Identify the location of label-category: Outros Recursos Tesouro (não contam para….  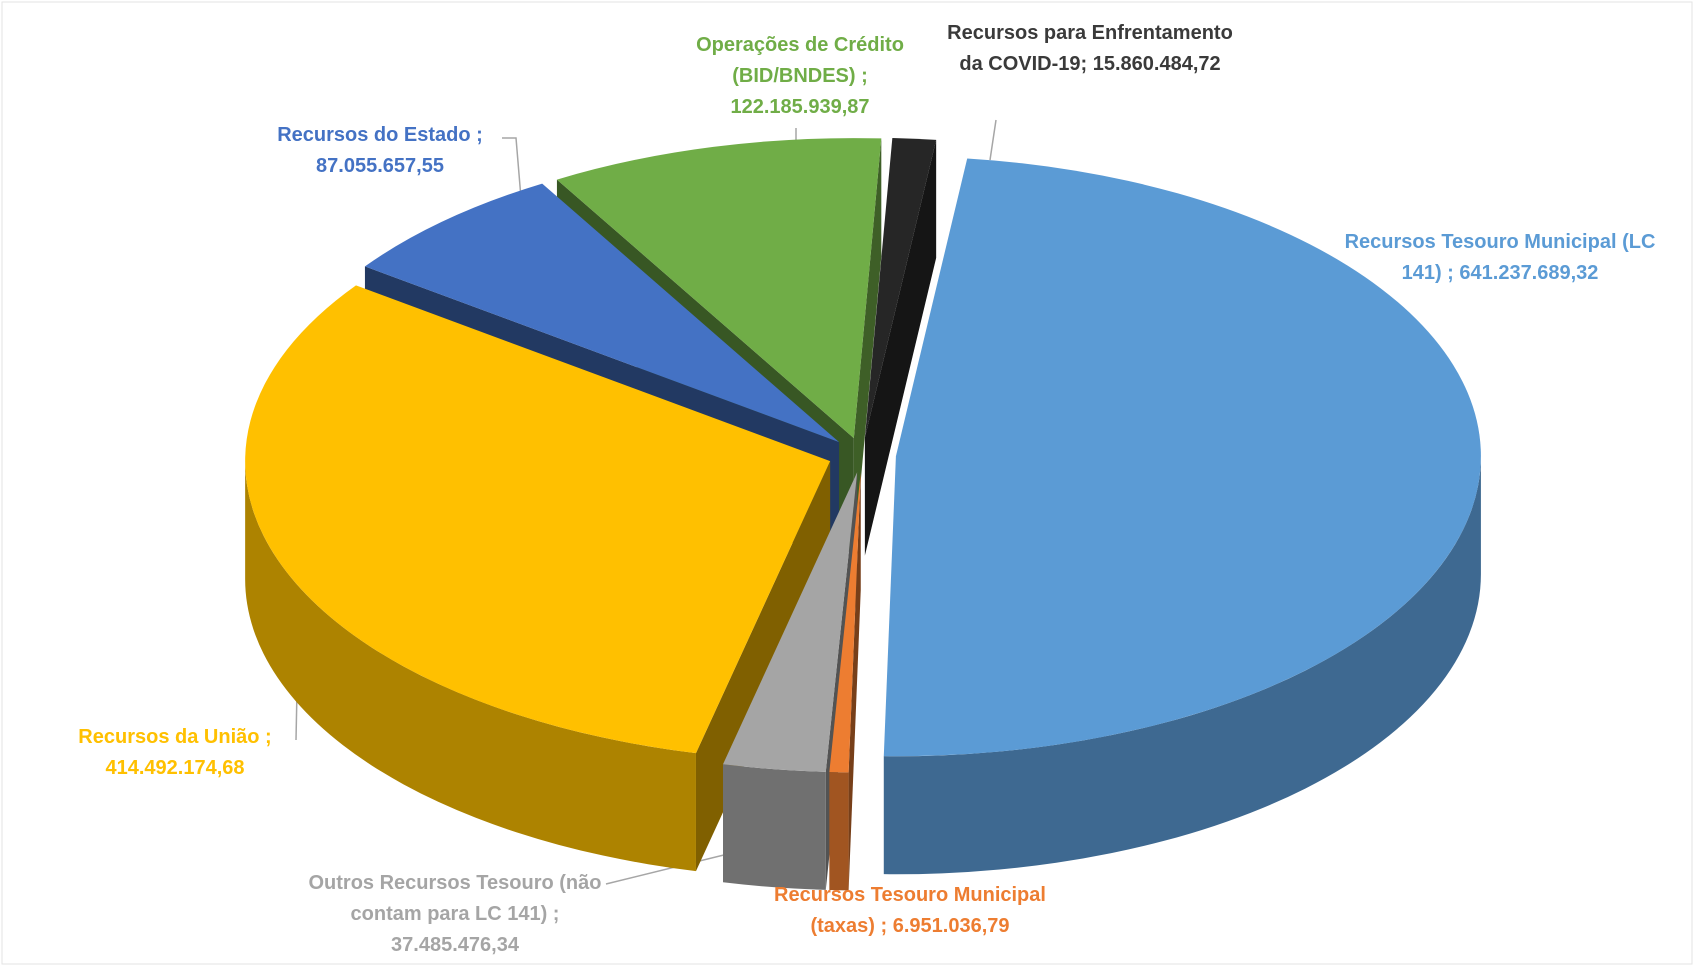
(455, 898).